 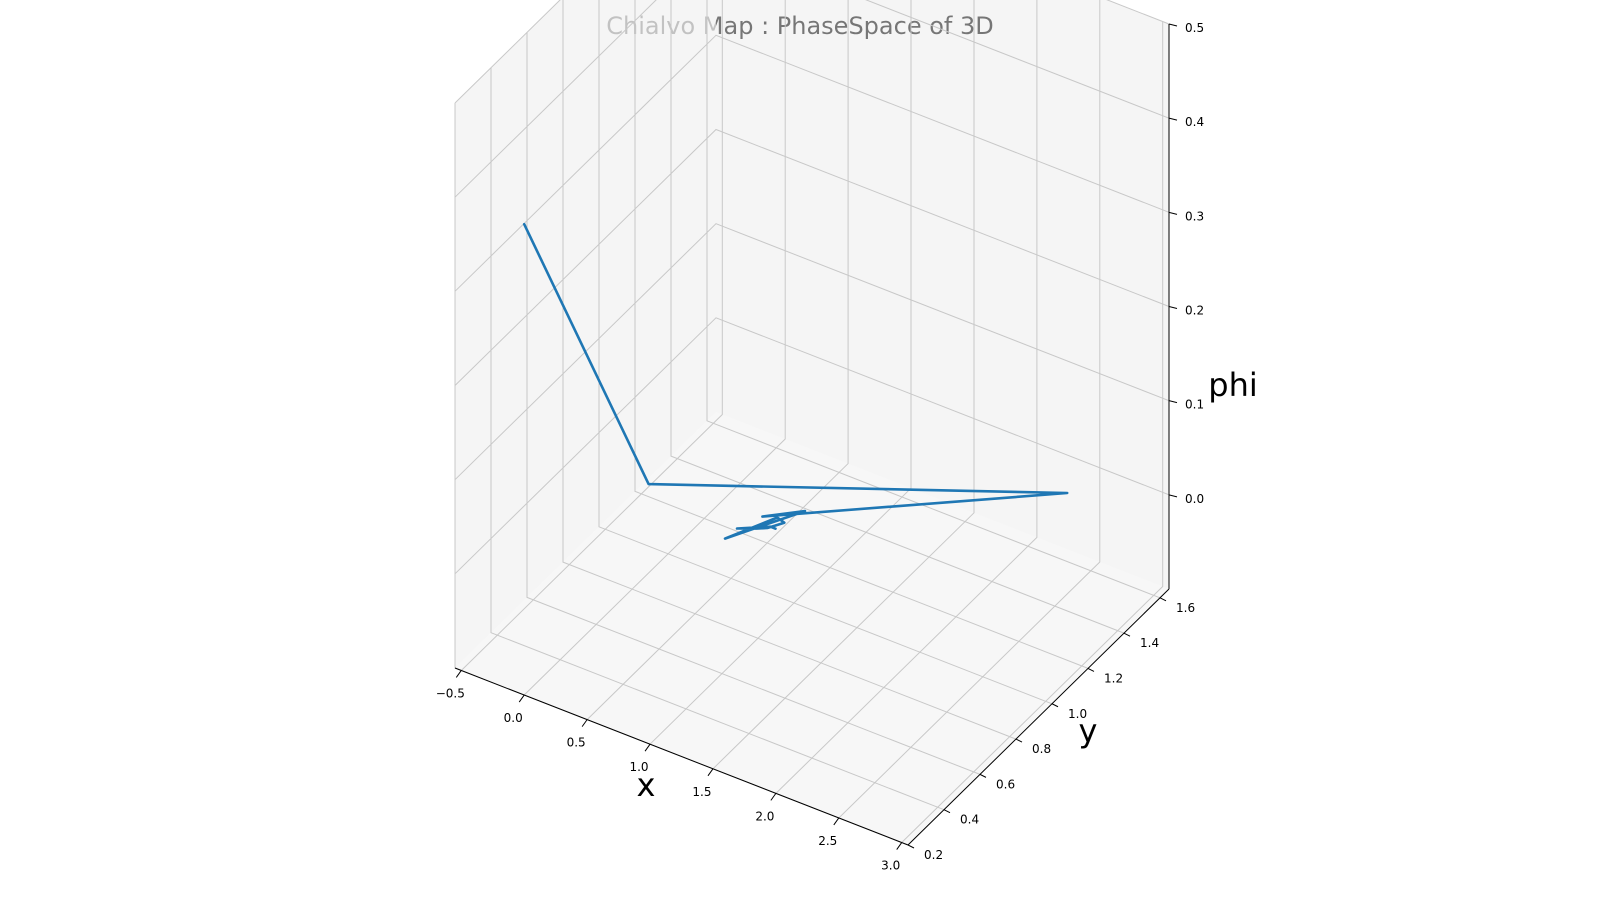 What do you see at coordinates (1113, 678) in the screenshot?
I see `y-tick-label: 1.2` at bounding box center [1113, 678].